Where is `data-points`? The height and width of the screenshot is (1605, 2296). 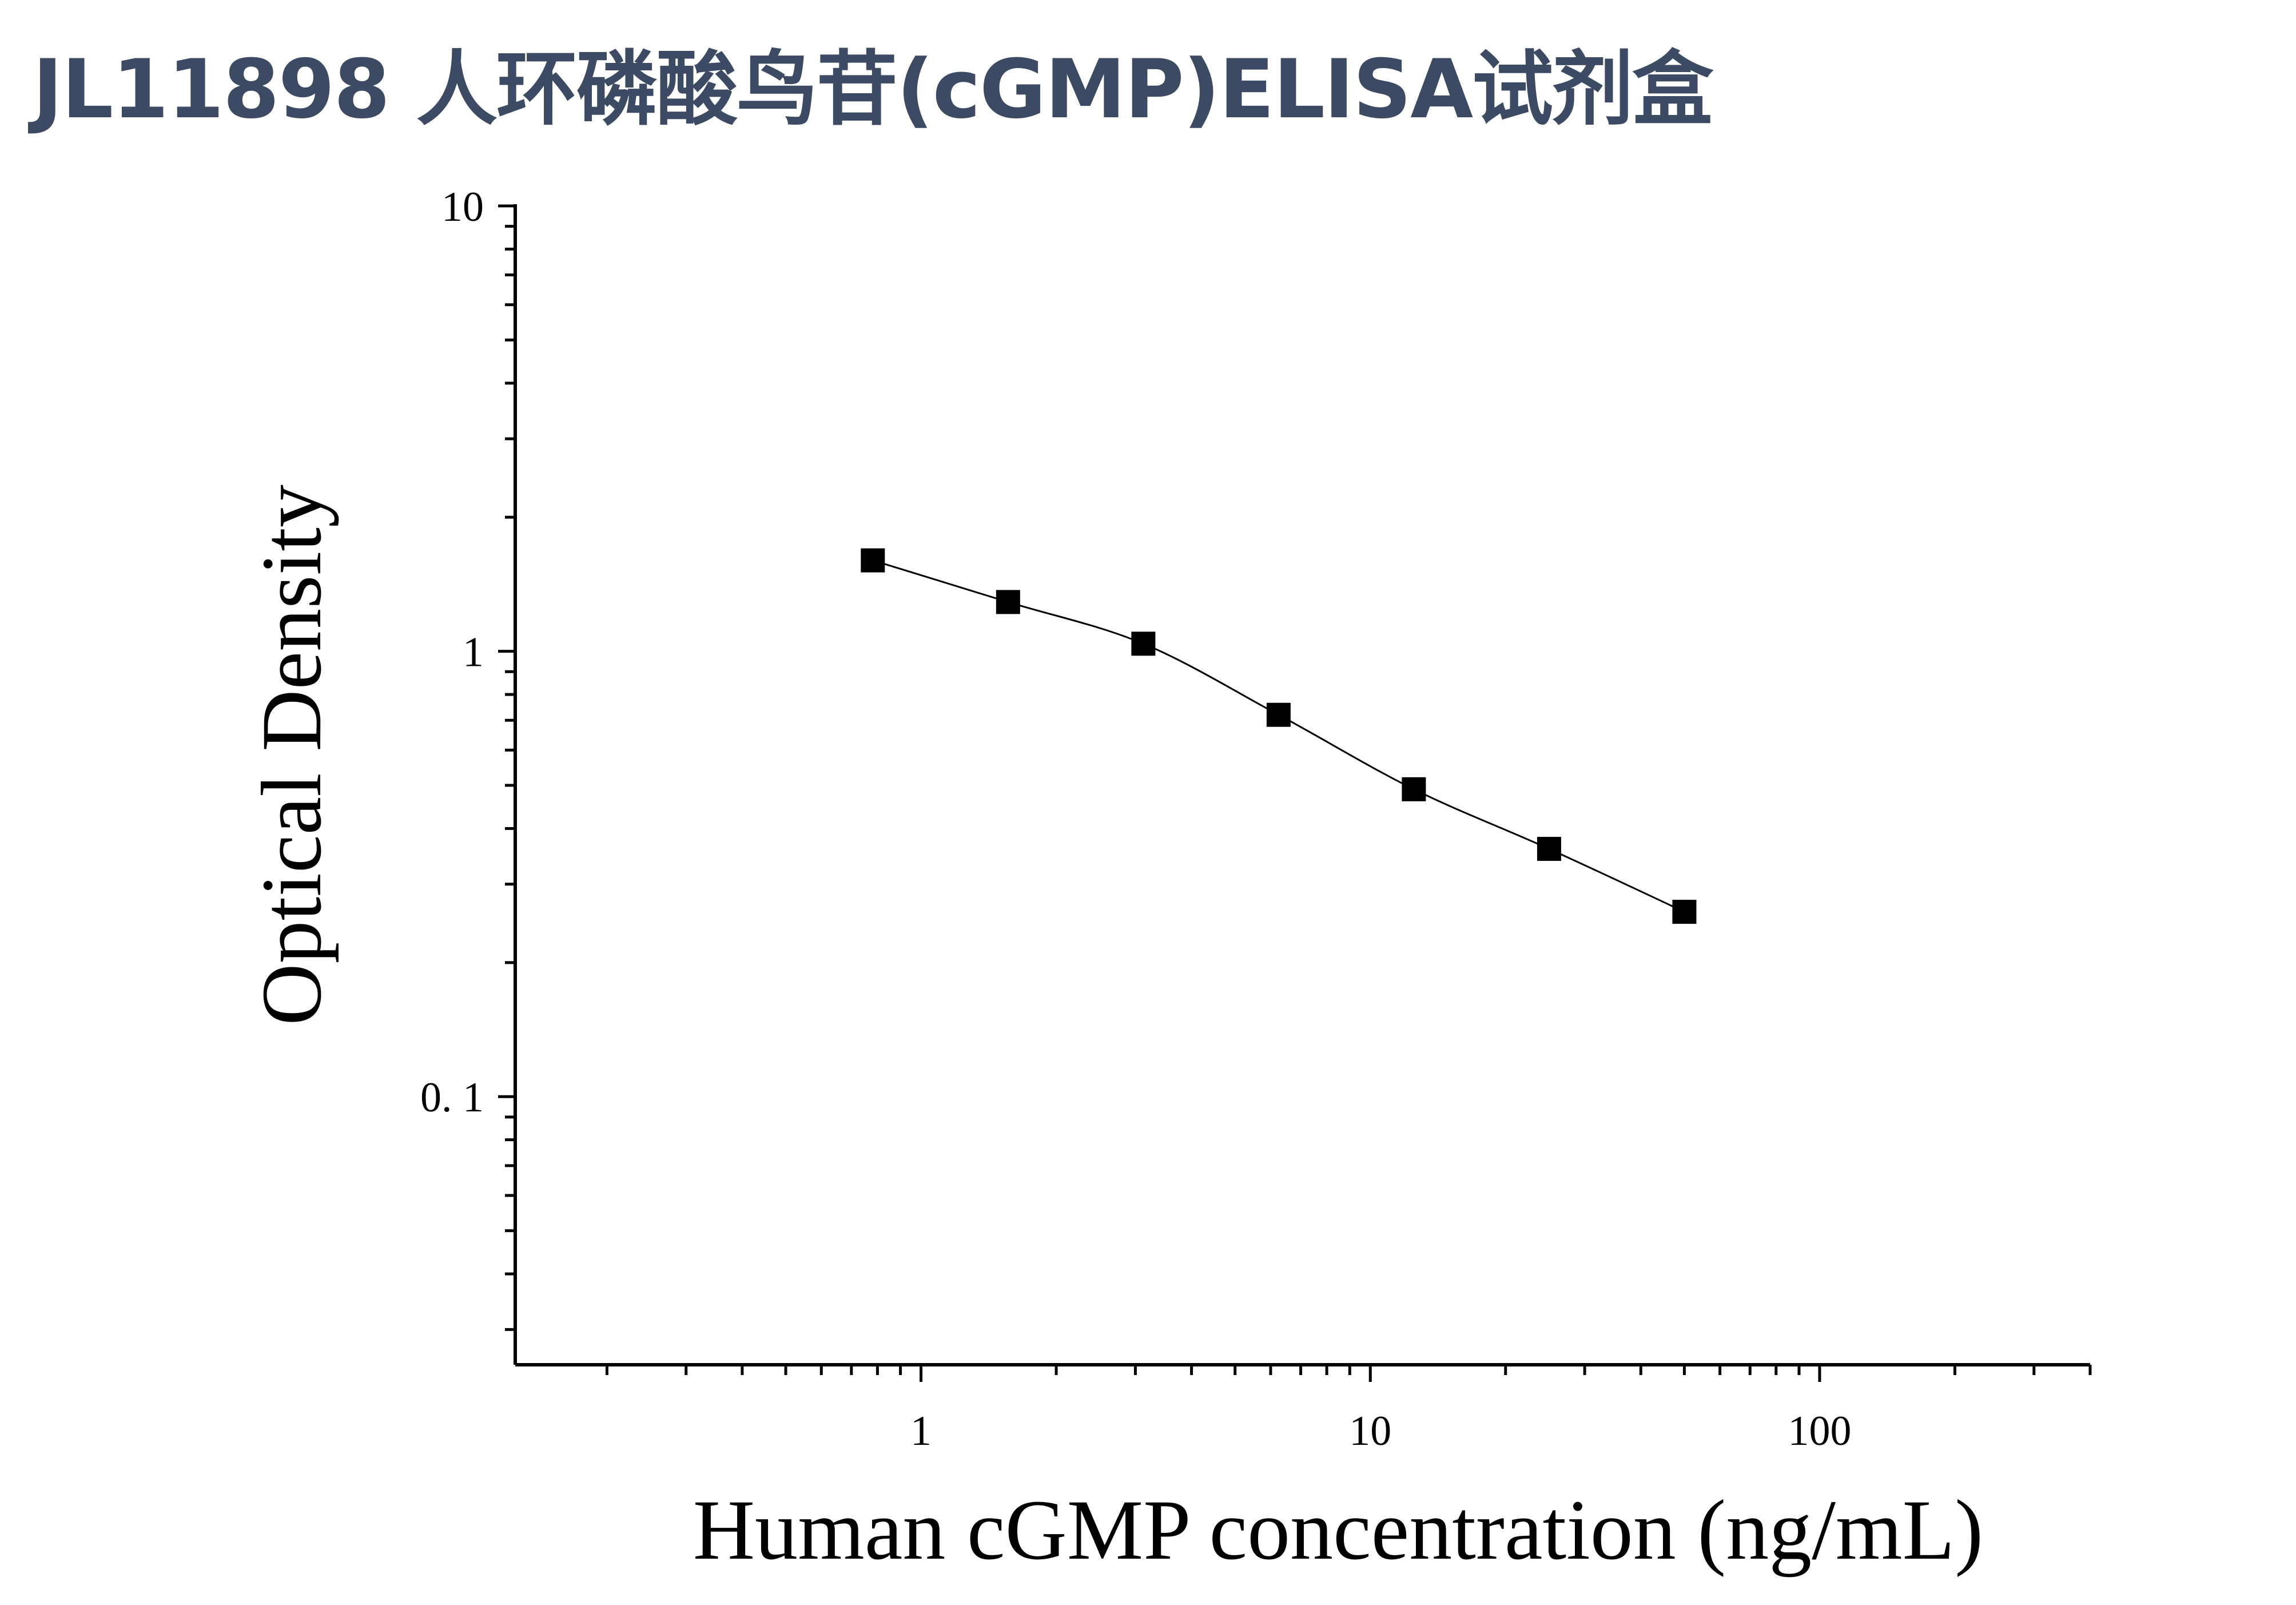
data-points is located at coordinates (1279, 736).